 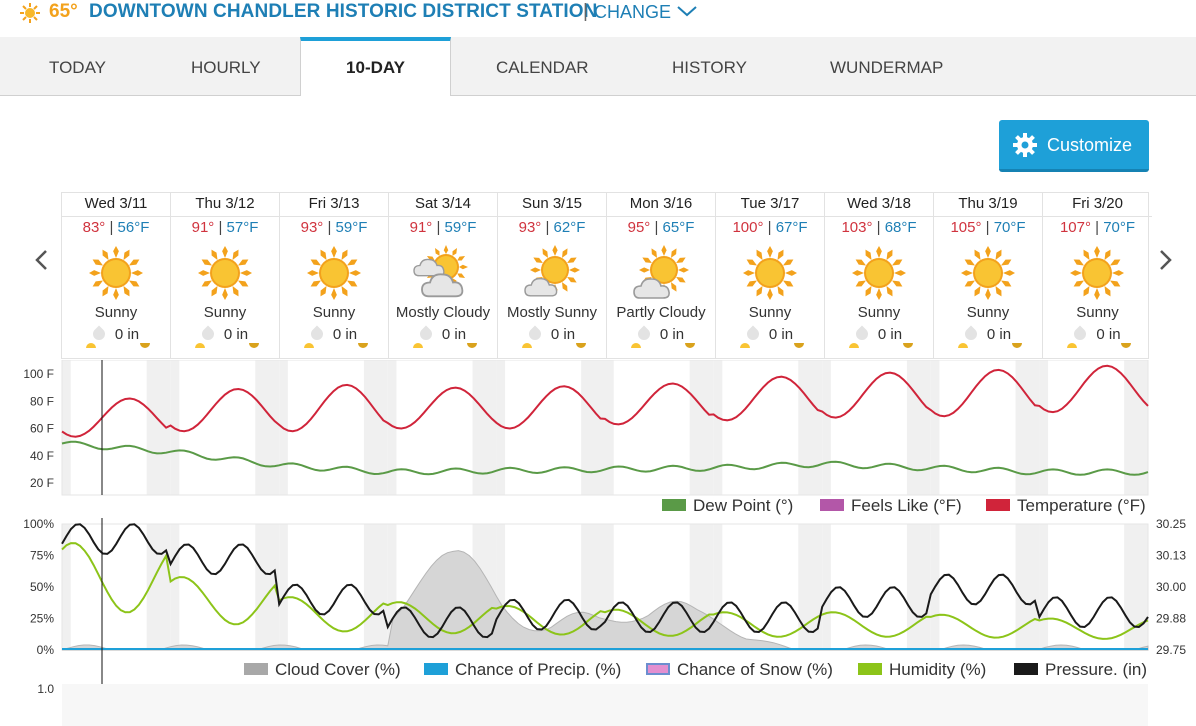 I want to click on day-temps: 93° | 62°F, so click(x=552, y=227).